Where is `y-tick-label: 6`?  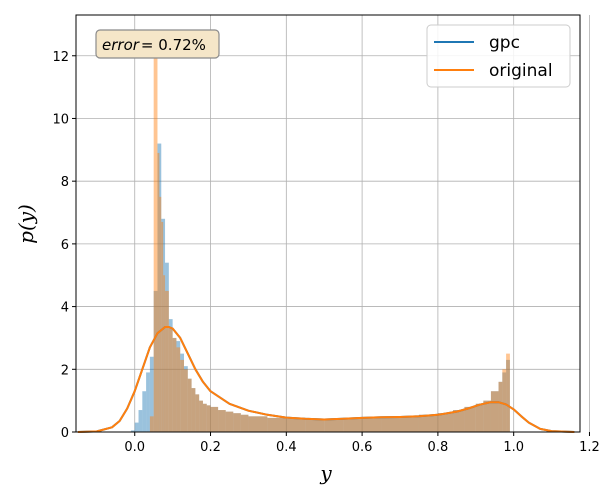
y-tick-label: 6 is located at coordinates (65, 245).